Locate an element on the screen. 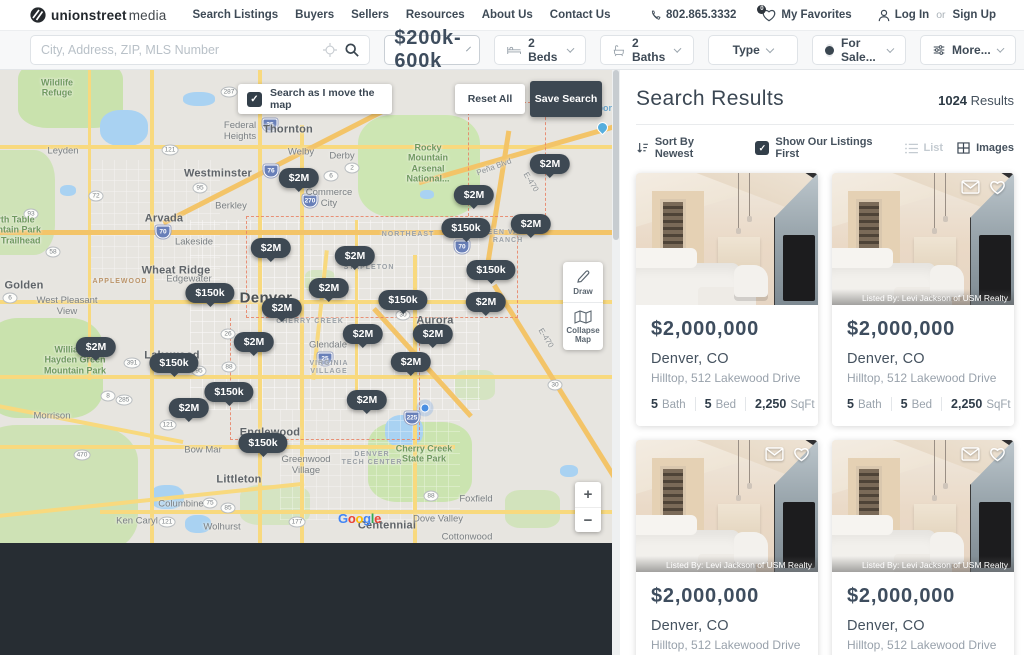 The height and width of the screenshot is (655, 1024). nav-sellers: Sellers is located at coordinates (370, 15).